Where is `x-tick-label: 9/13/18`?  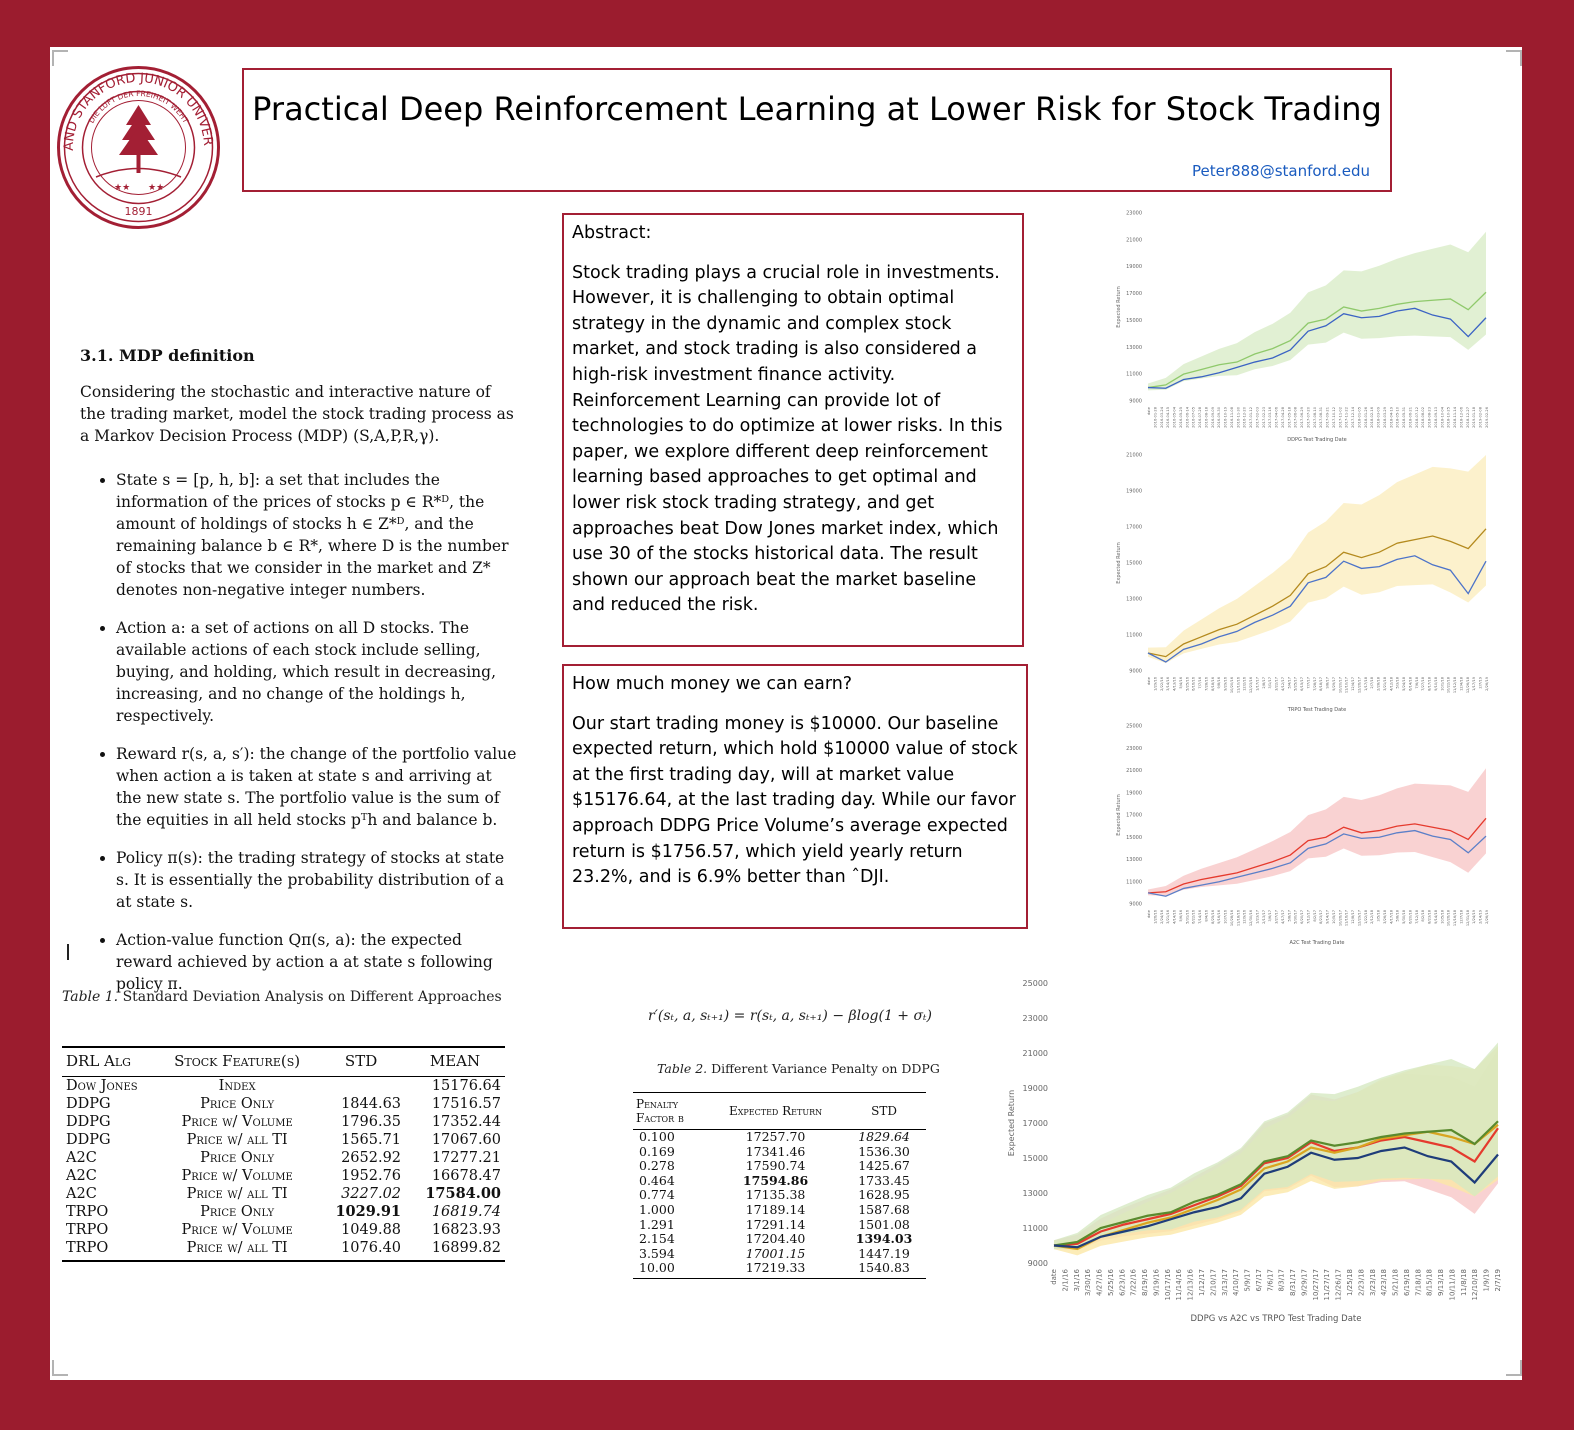
x-tick-label: 9/13/18 is located at coordinates (1441, 1282).